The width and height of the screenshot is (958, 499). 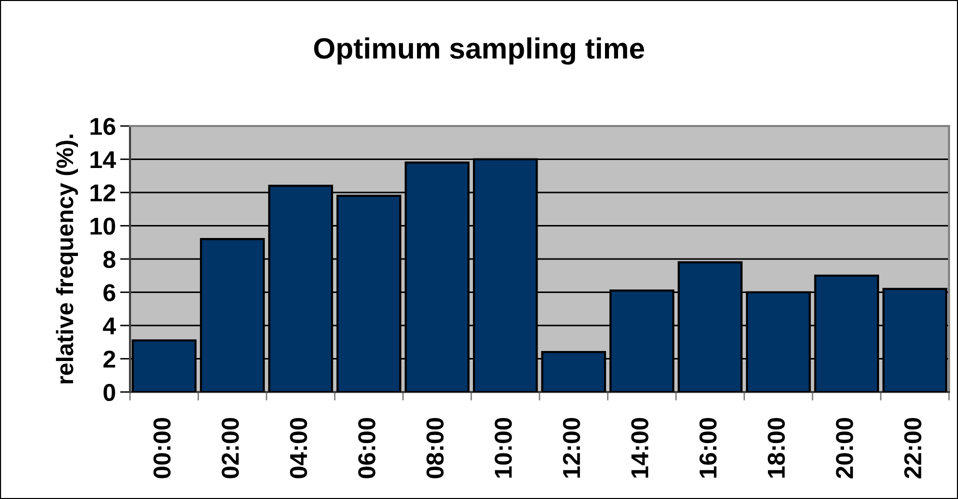 What do you see at coordinates (571, 448) in the screenshot?
I see `x-tick-label: 12:00` at bounding box center [571, 448].